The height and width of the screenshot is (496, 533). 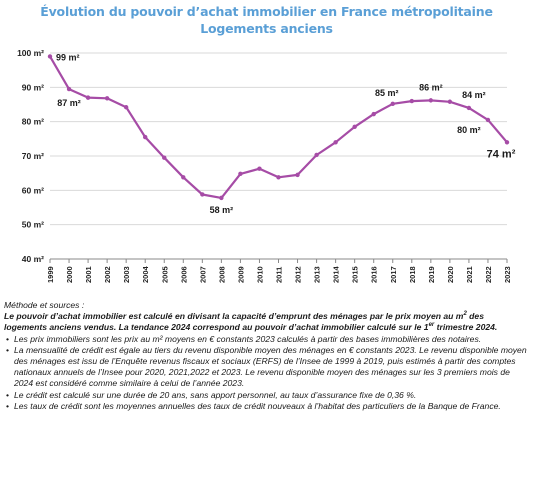 What do you see at coordinates (412, 274) in the screenshot?
I see `x-tick-label: 2018` at bounding box center [412, 274].